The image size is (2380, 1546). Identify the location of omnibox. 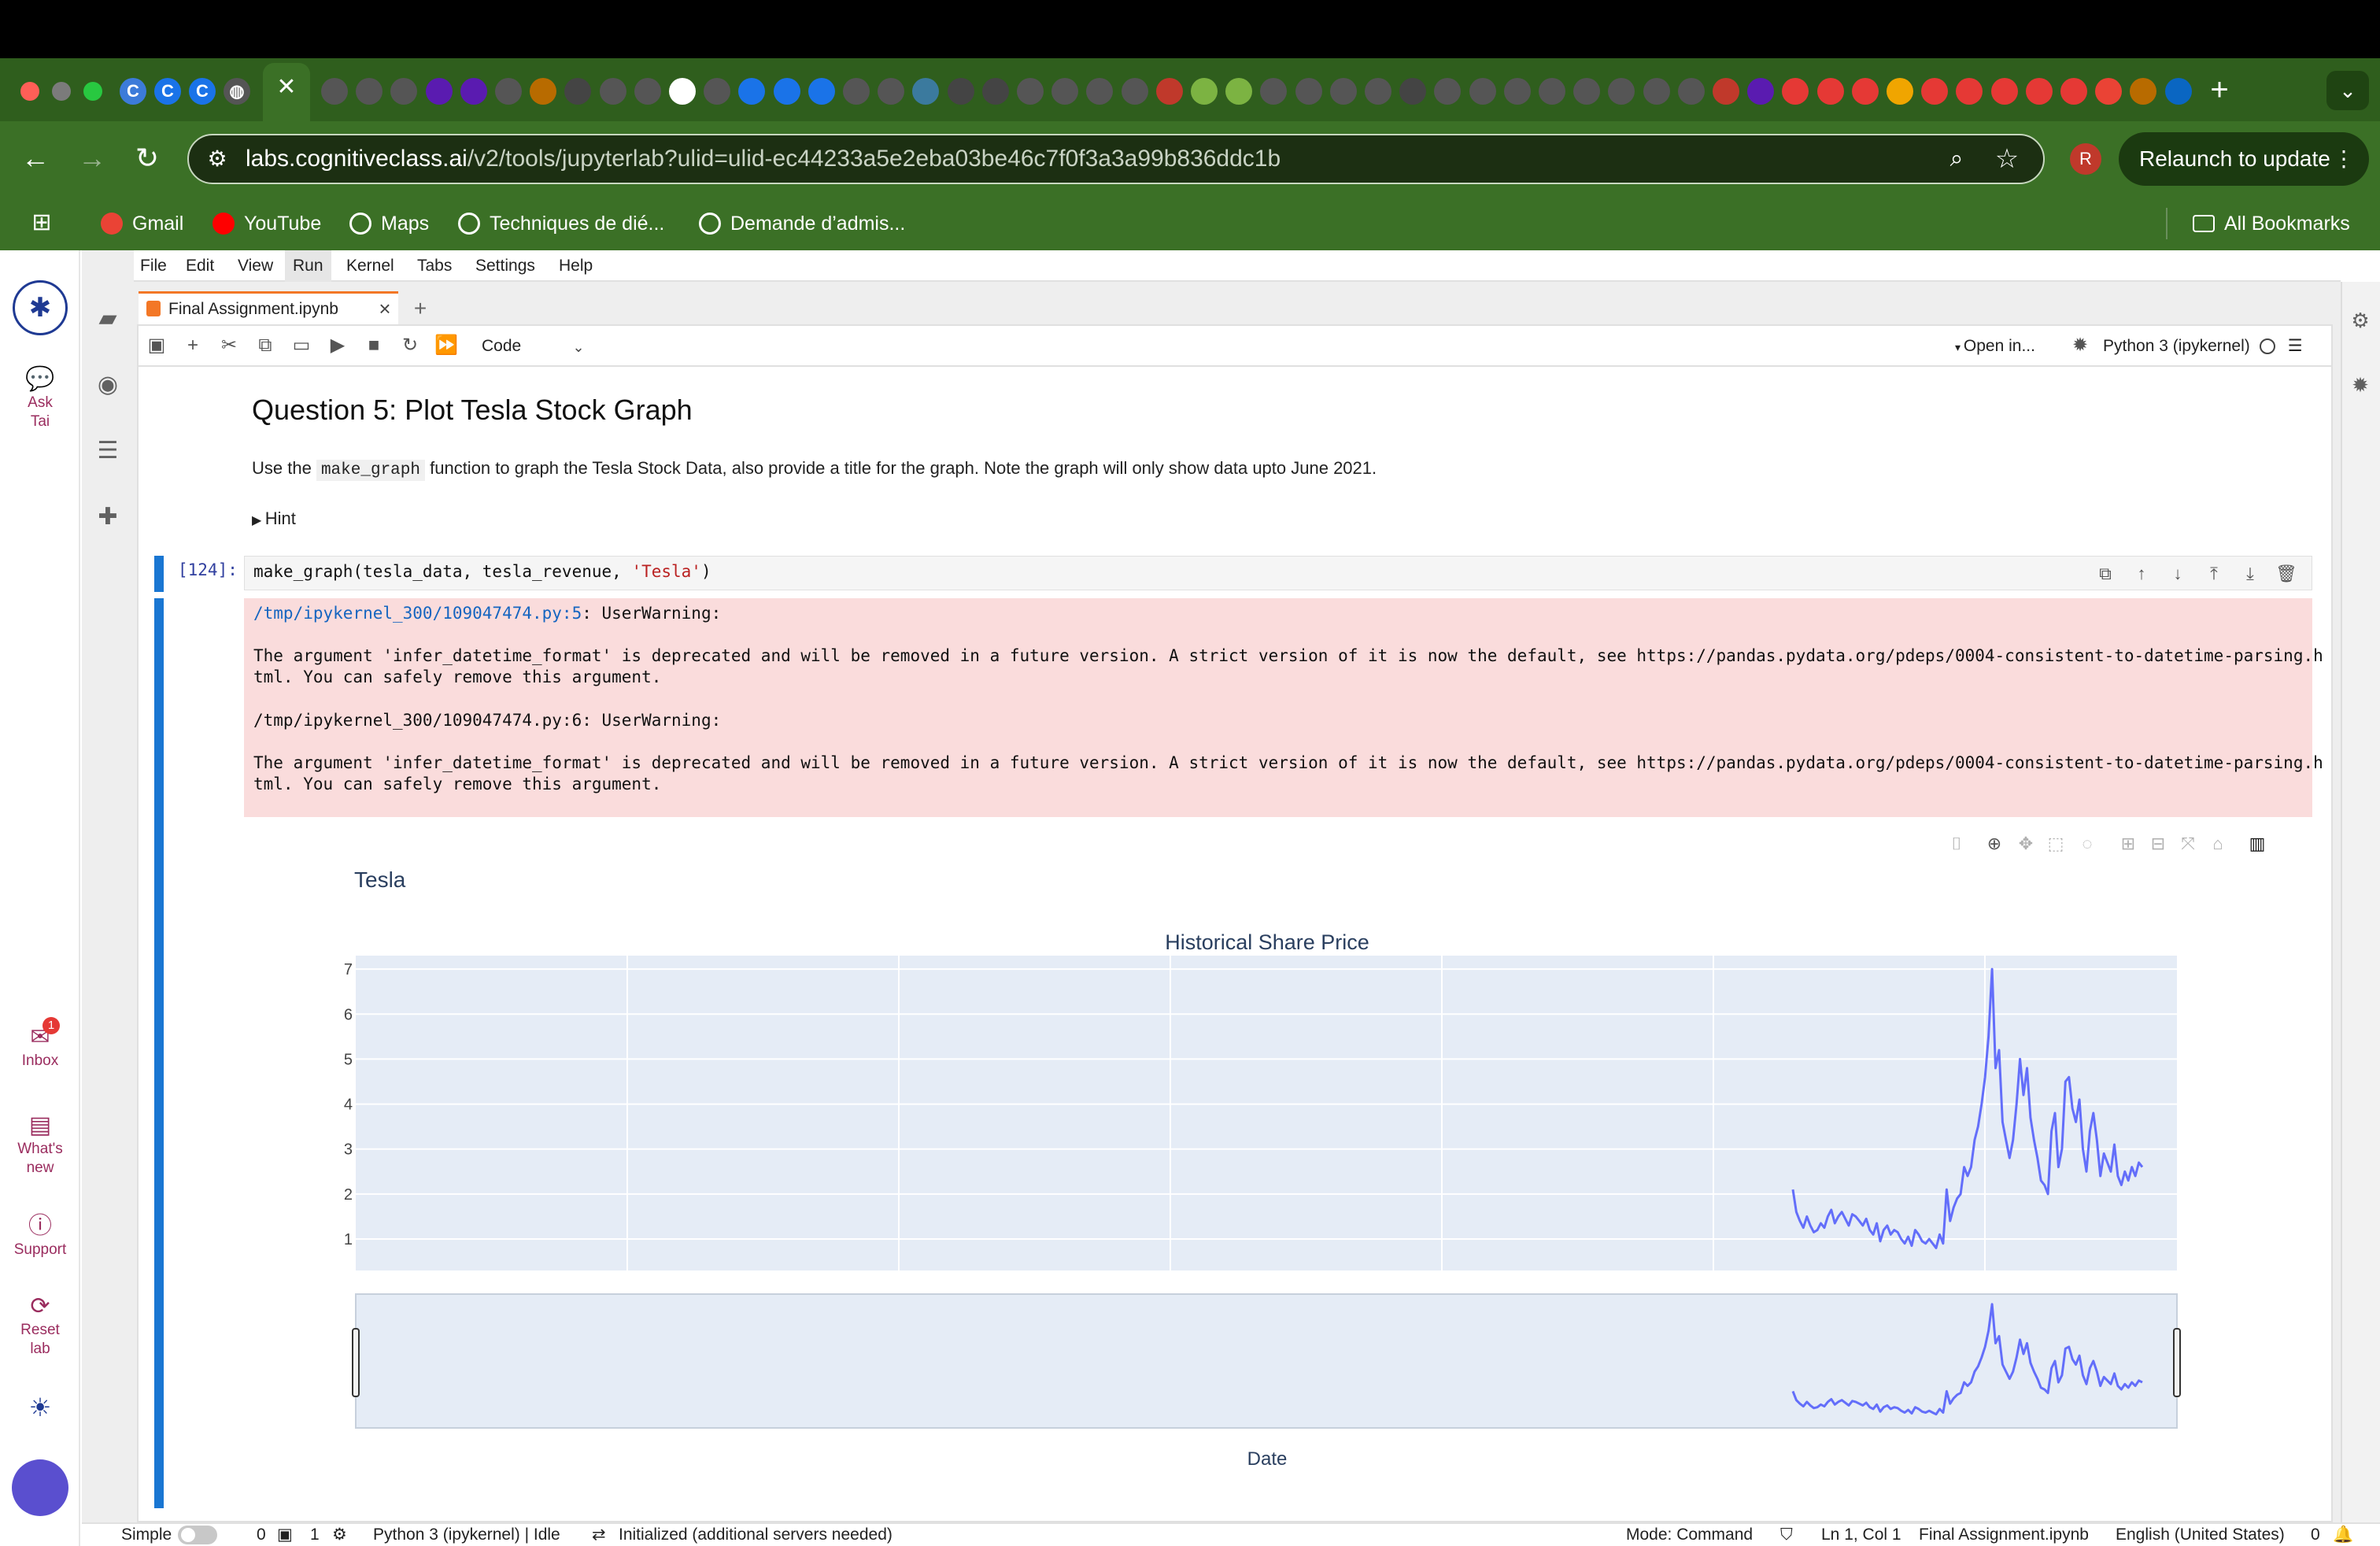
(1116, 159).